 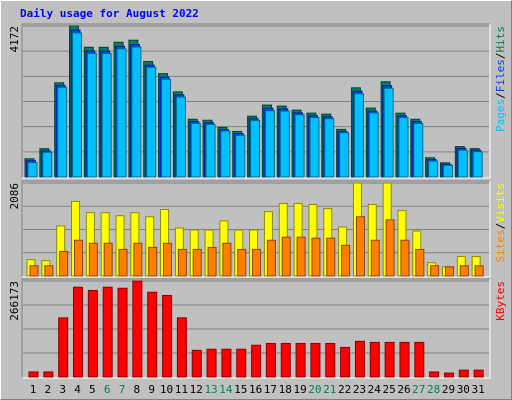 I want to click on x-tick-label: 7, so click(x=122, y=389).